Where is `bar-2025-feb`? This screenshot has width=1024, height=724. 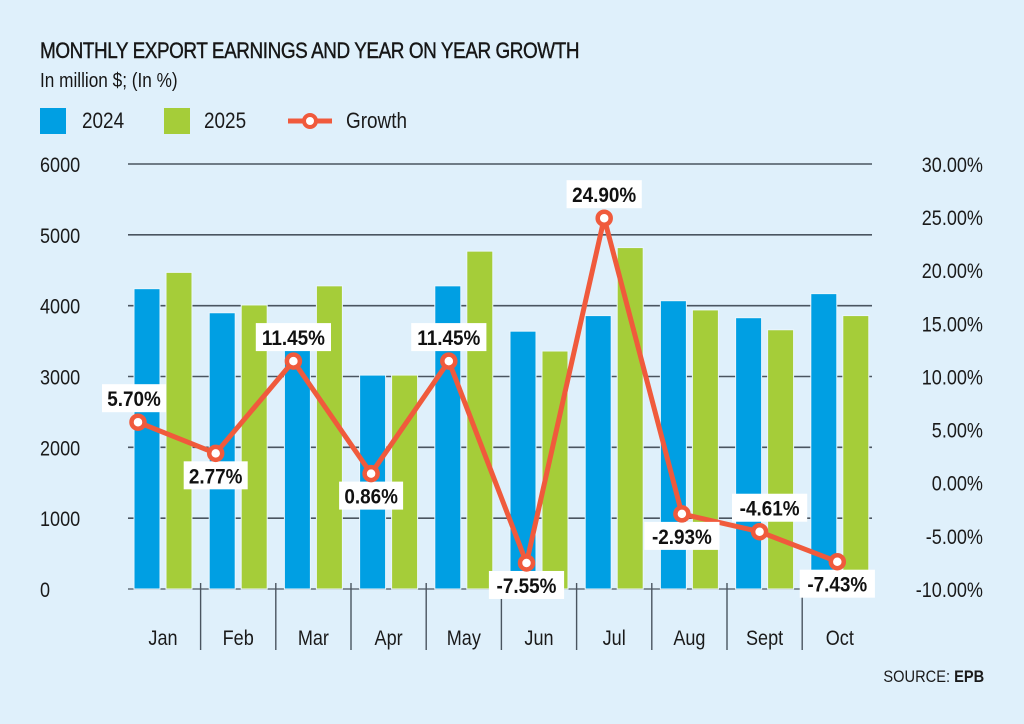 bar-2025-feb is located at coordinates (254, 447).